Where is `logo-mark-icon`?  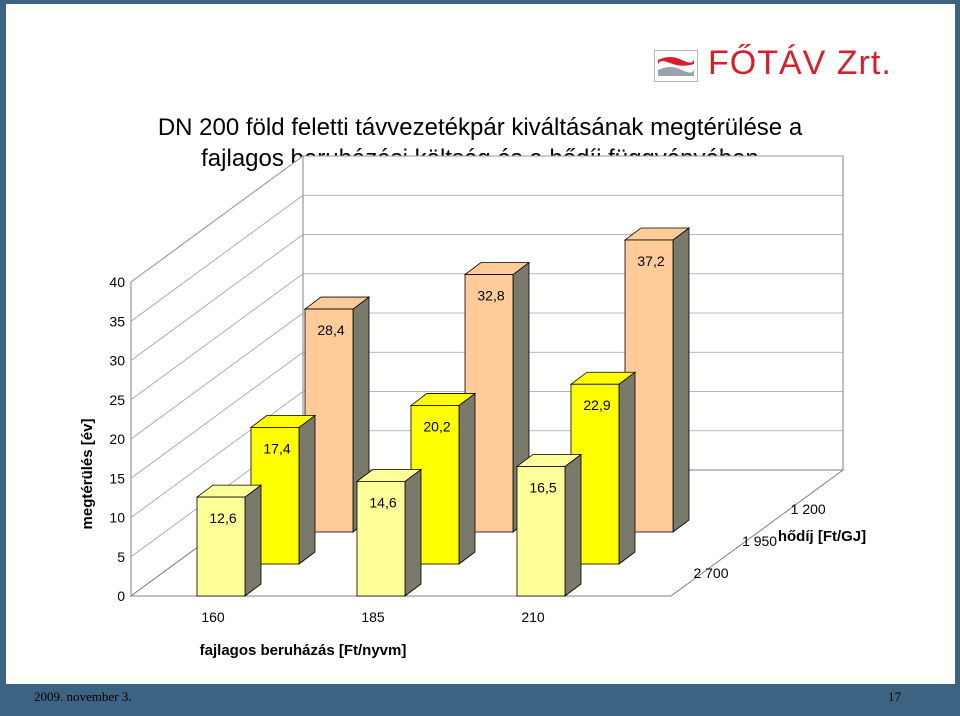 logo-mark-icon is located at coordinates (676, 66).